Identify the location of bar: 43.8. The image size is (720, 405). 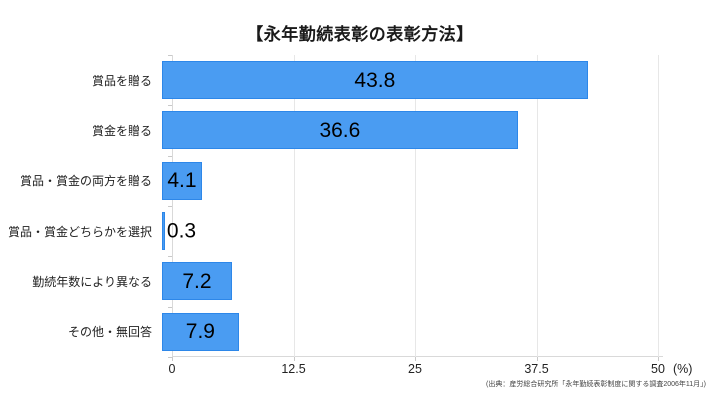
(375, 80).